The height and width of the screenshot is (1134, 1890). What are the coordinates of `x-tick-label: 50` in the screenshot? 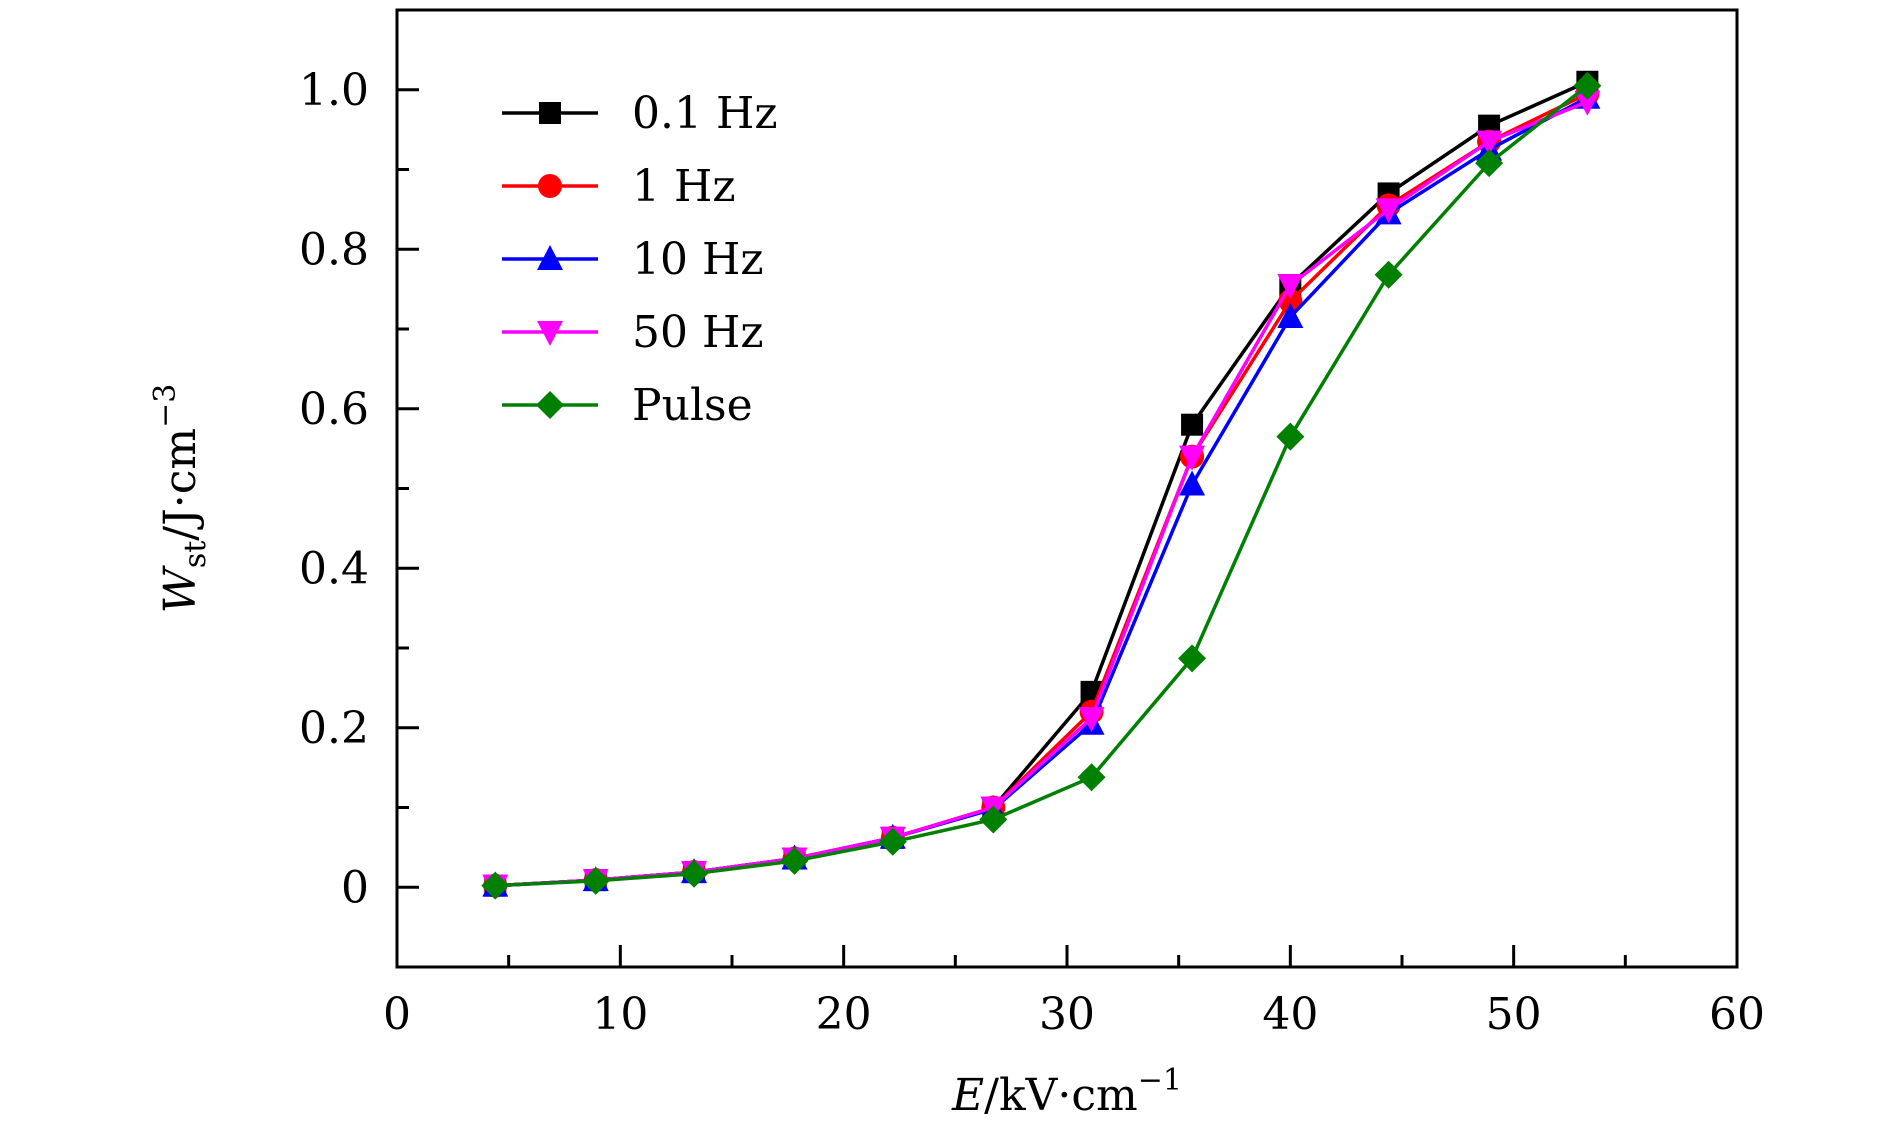 It's located at (1514, 1014).